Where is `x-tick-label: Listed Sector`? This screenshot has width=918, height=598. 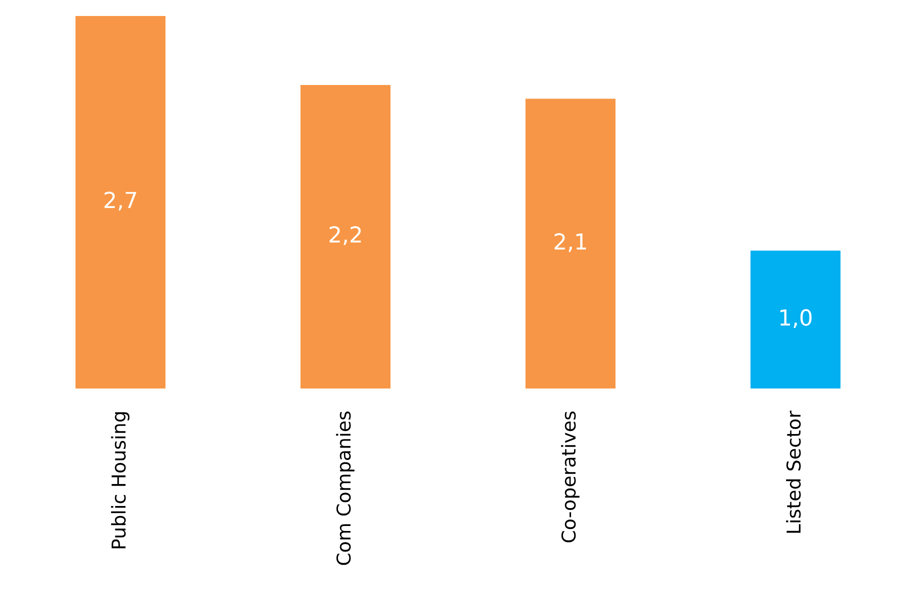
x-tick-label: Listed Sector is located at coordinates (794, 472).